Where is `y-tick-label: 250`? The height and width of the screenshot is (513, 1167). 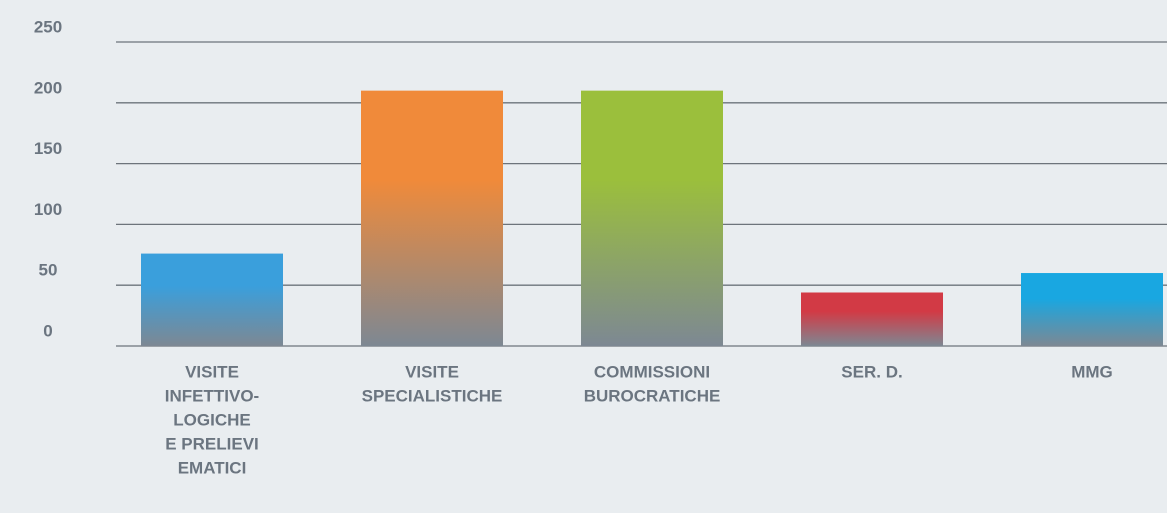 y-tick-label: 250 is located at coordinates (48, 26).